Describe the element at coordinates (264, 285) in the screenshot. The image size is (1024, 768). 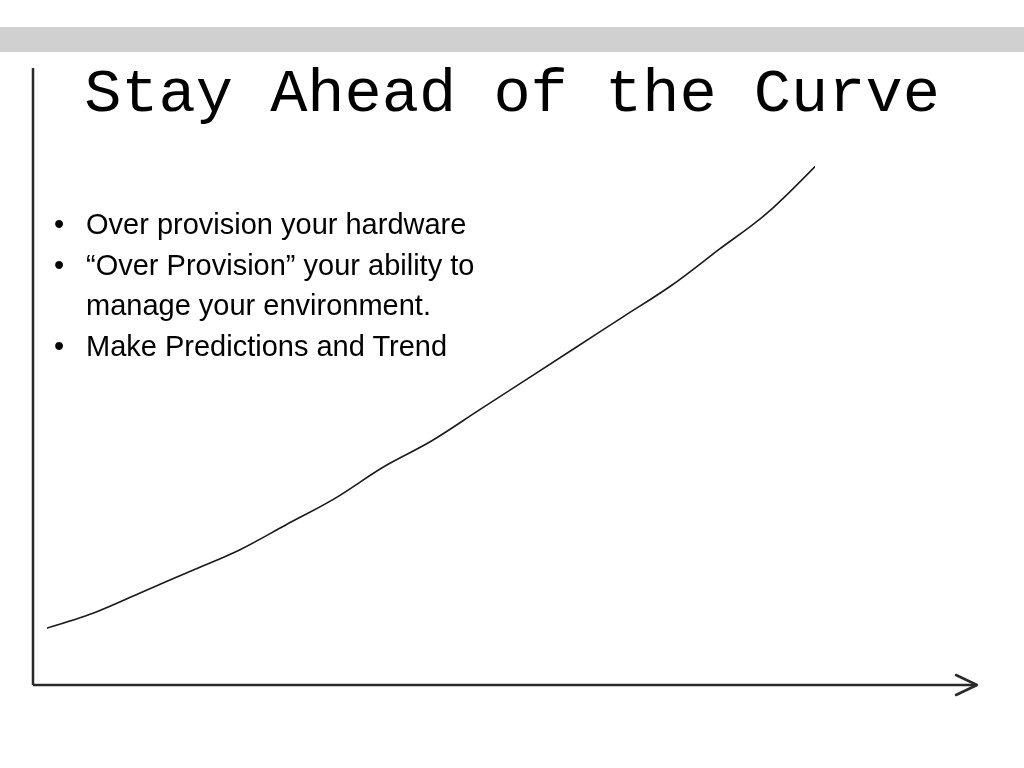
I see `annotation: • “Over Provision” your ability to manage your environment.` at that location.